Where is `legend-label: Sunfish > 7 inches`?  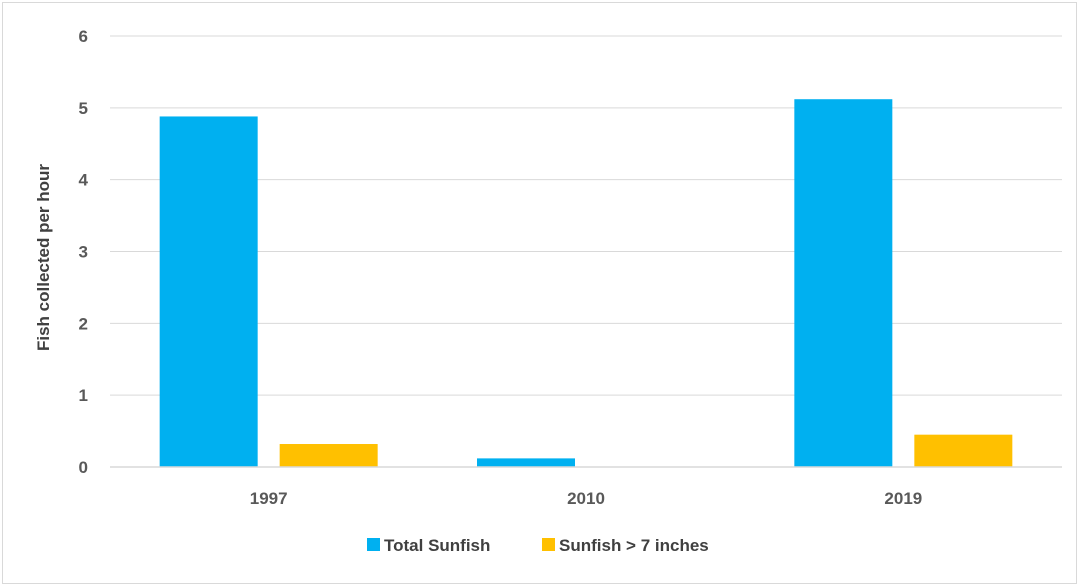 legend-label: Sunfish > 7 inches is located at coordinates (634, 545).